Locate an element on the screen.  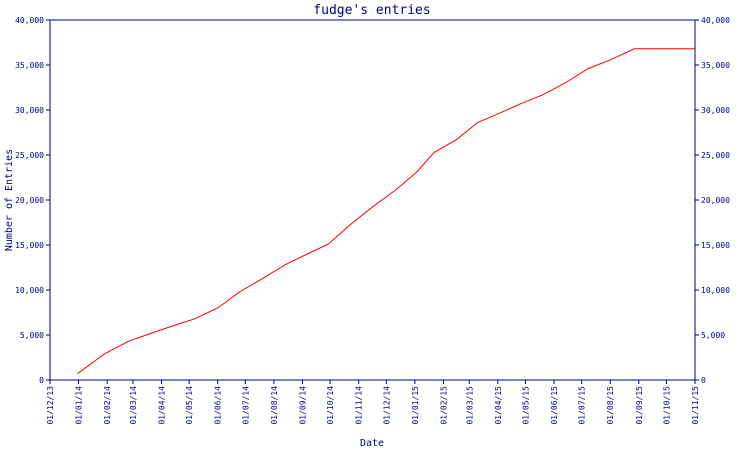
y-tick-label-right: 35,000 is located at coordinates (715, 65).